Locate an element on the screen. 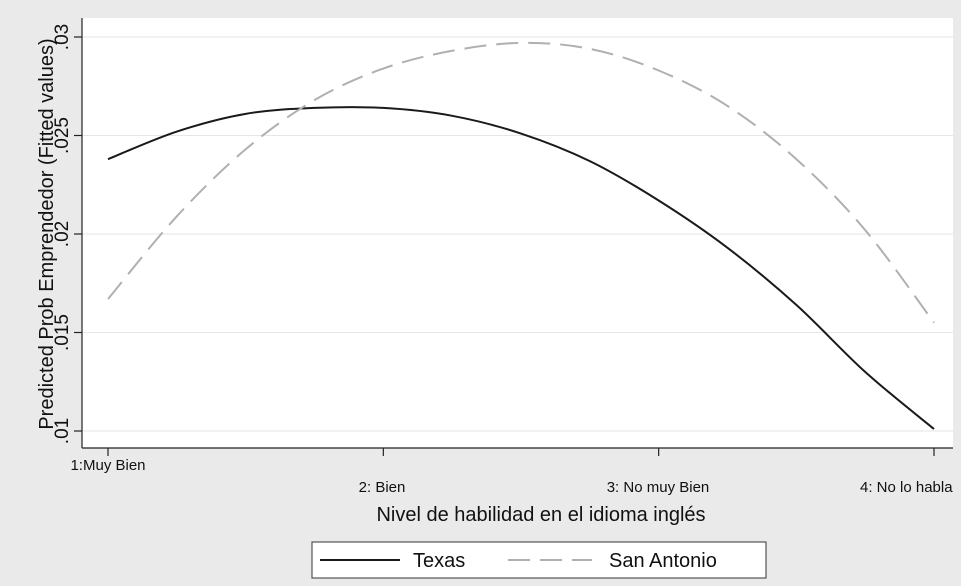  y-tick-label: .015 is located at coordinates (62, 332).